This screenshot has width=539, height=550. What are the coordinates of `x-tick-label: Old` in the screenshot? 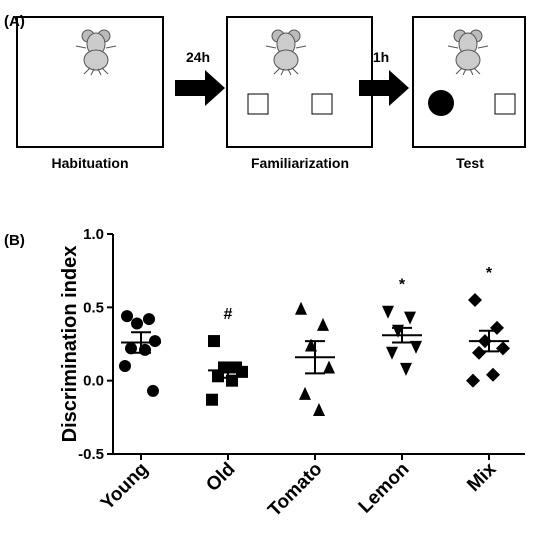 It's located at (220, 477).